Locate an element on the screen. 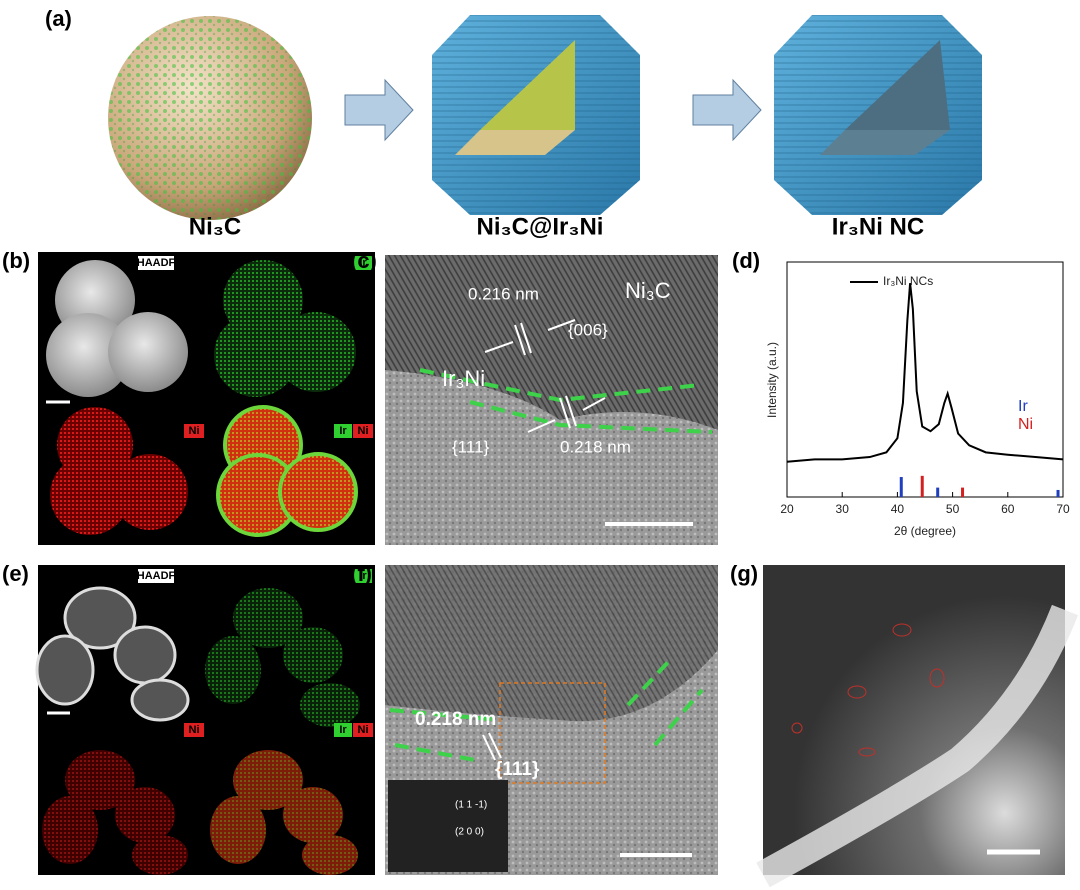 Image resolution: width=1080 pixels, height=890 pixels. panel-label: (f) is located at coordinates (361, 573).